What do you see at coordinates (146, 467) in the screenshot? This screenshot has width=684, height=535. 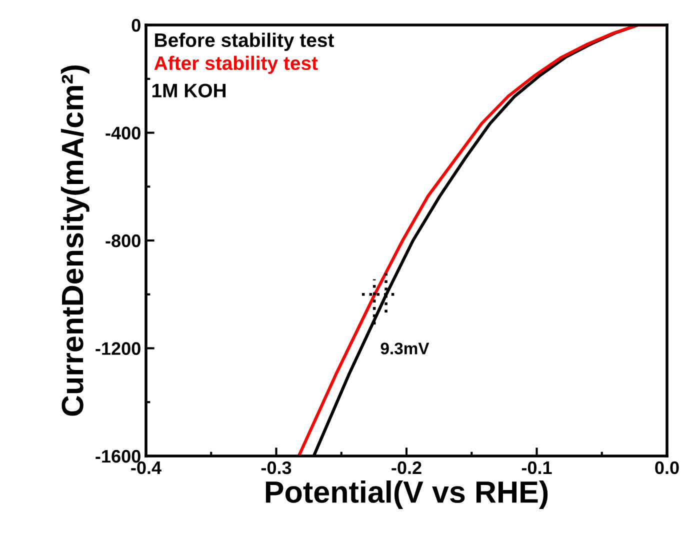 I see `x-tick-label: -0.4` at bounding box center [146, 467].